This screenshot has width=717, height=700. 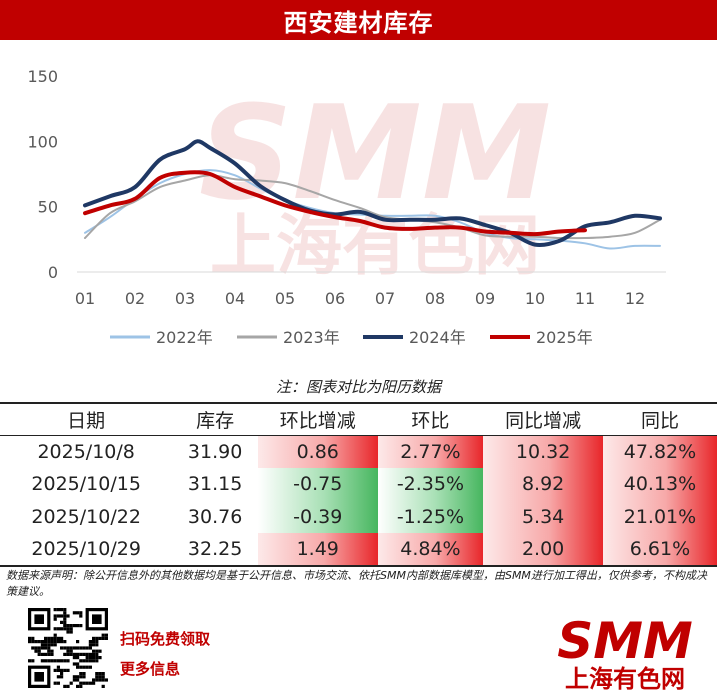 What do you see at coordinates (165, 639) in the screenshot?
I see `cta-scan-text: 扫码免费领取` at bounding box center [165, 639].